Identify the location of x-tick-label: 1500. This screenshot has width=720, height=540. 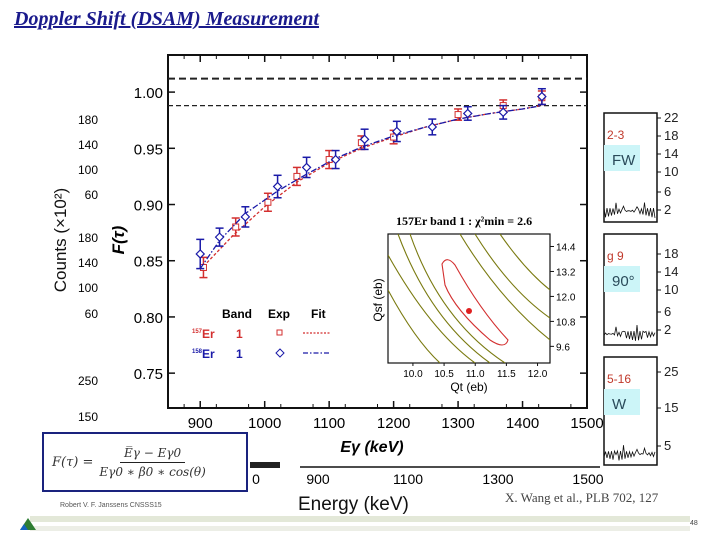
(586, 423).